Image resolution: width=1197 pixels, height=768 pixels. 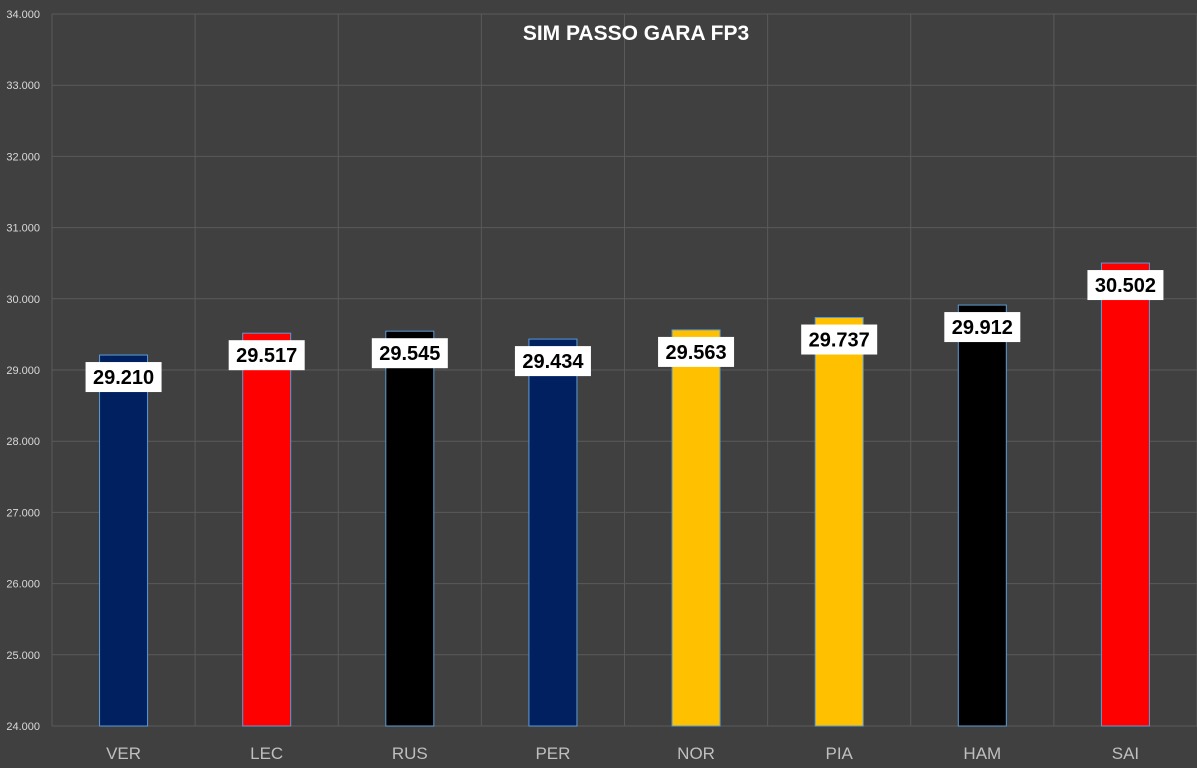 What do you see at coordinates (696, 753) in the screenshot?
I see `x-tick-nor: NOR` at bounding box center [696, 753].